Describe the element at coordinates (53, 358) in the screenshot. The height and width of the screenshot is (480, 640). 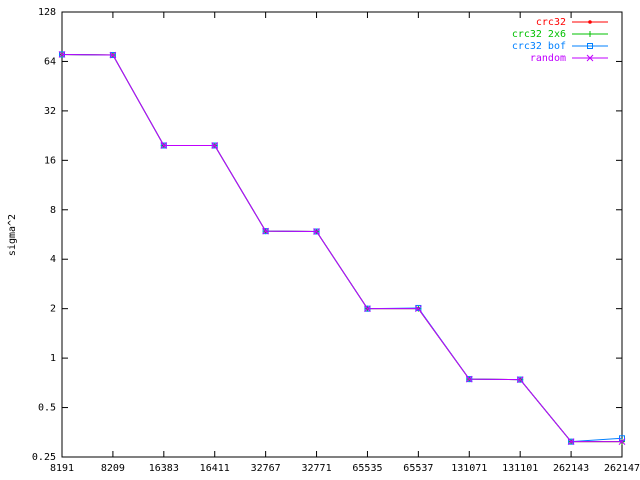
I see `y-tick-label: 1` at that location.